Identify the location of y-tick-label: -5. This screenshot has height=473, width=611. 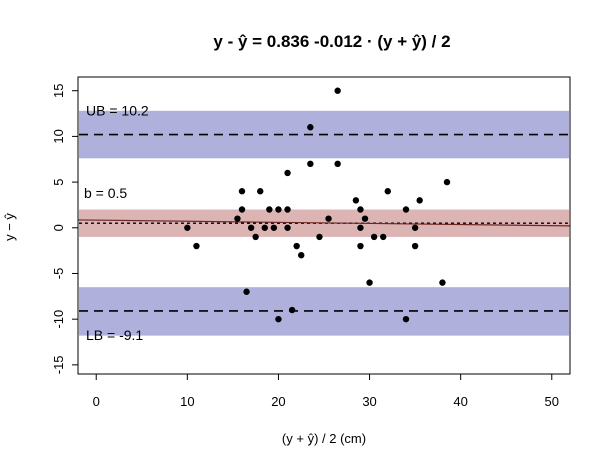
(58, 274).